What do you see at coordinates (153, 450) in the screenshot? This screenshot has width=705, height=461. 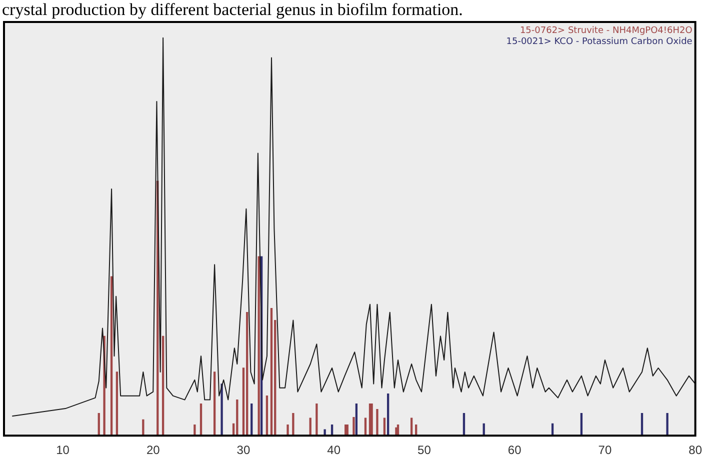 I see `x-tick-label: 20` at bounding box center [153, 450].